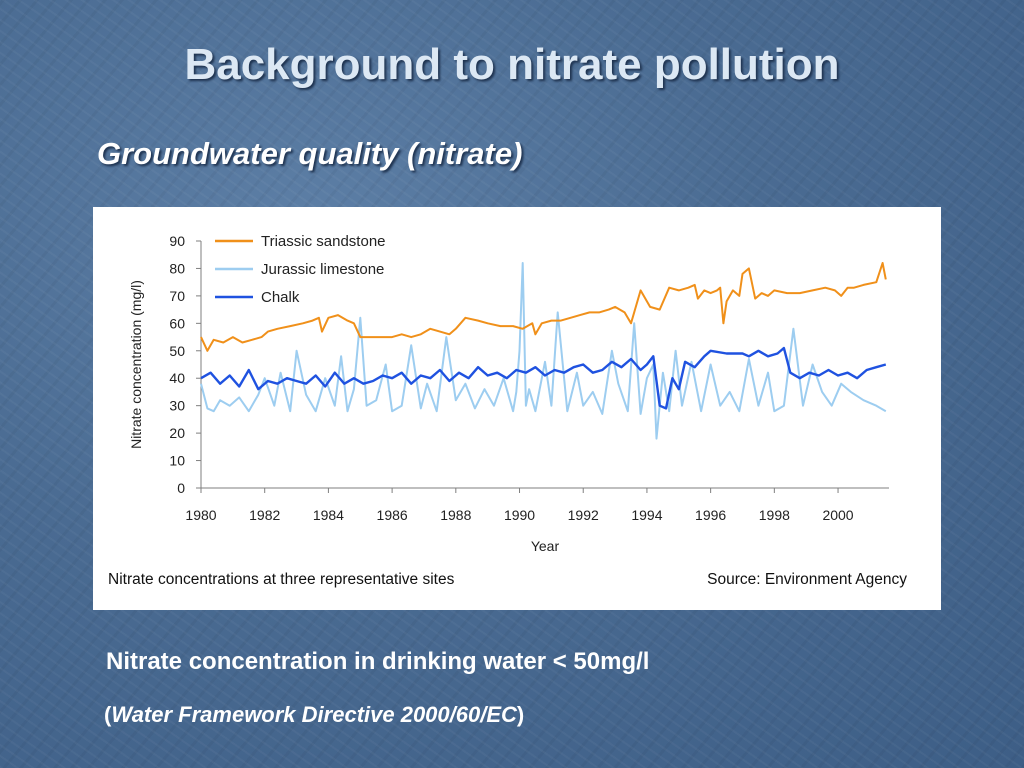  Describe the element at coordinates (328, 515) in the screenshot. I see `x-tick-label: 1984` at that location.